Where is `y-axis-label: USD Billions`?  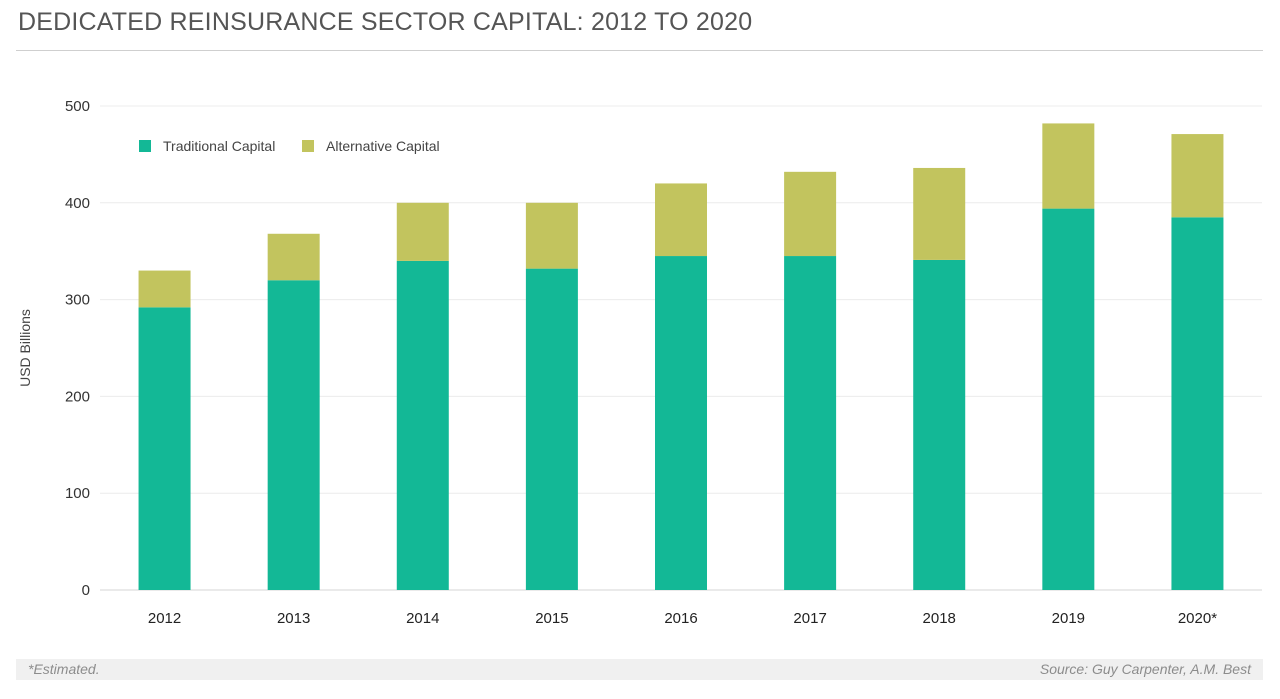
y-axis-label: USD Billions is located at coordinates (25, 348).